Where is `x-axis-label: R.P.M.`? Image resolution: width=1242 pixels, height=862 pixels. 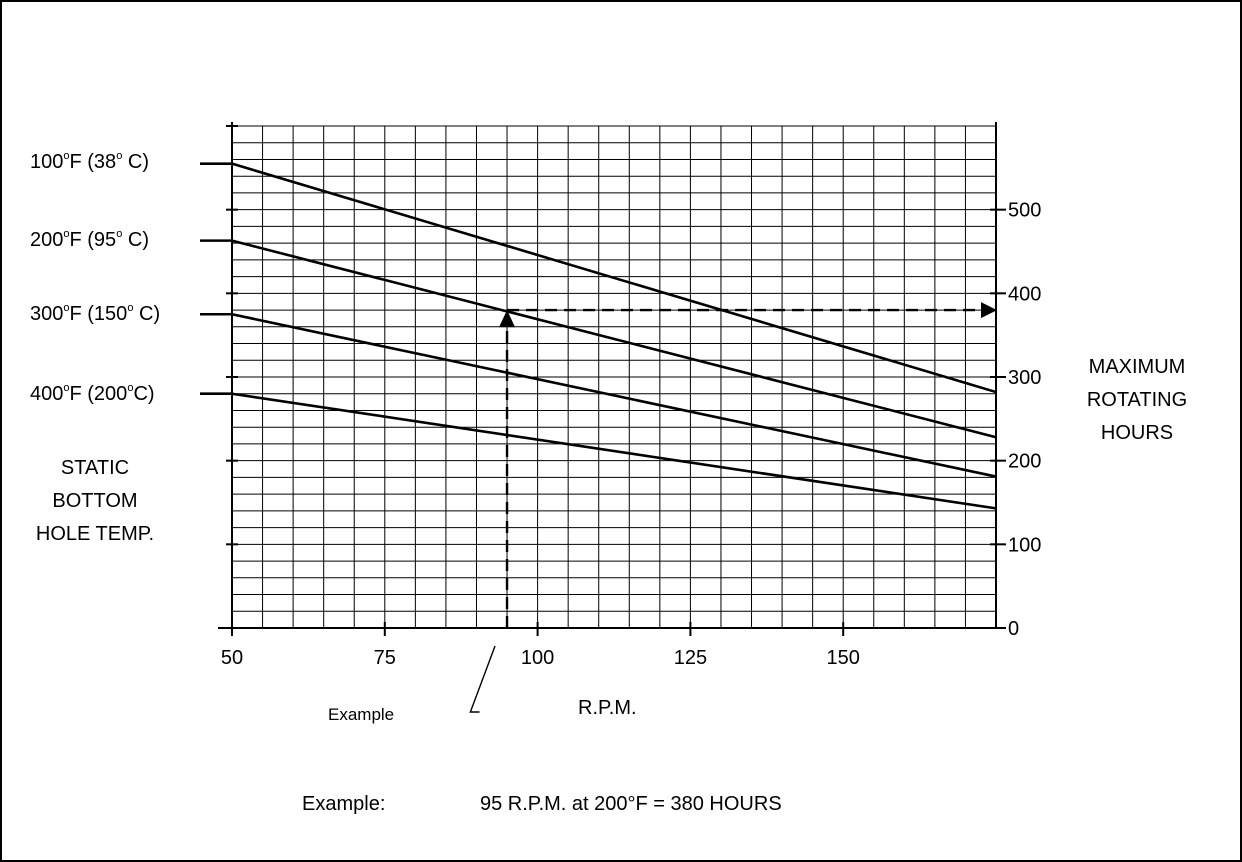 x-axis-label: R.P.M. is located at coordinates (607, 708).